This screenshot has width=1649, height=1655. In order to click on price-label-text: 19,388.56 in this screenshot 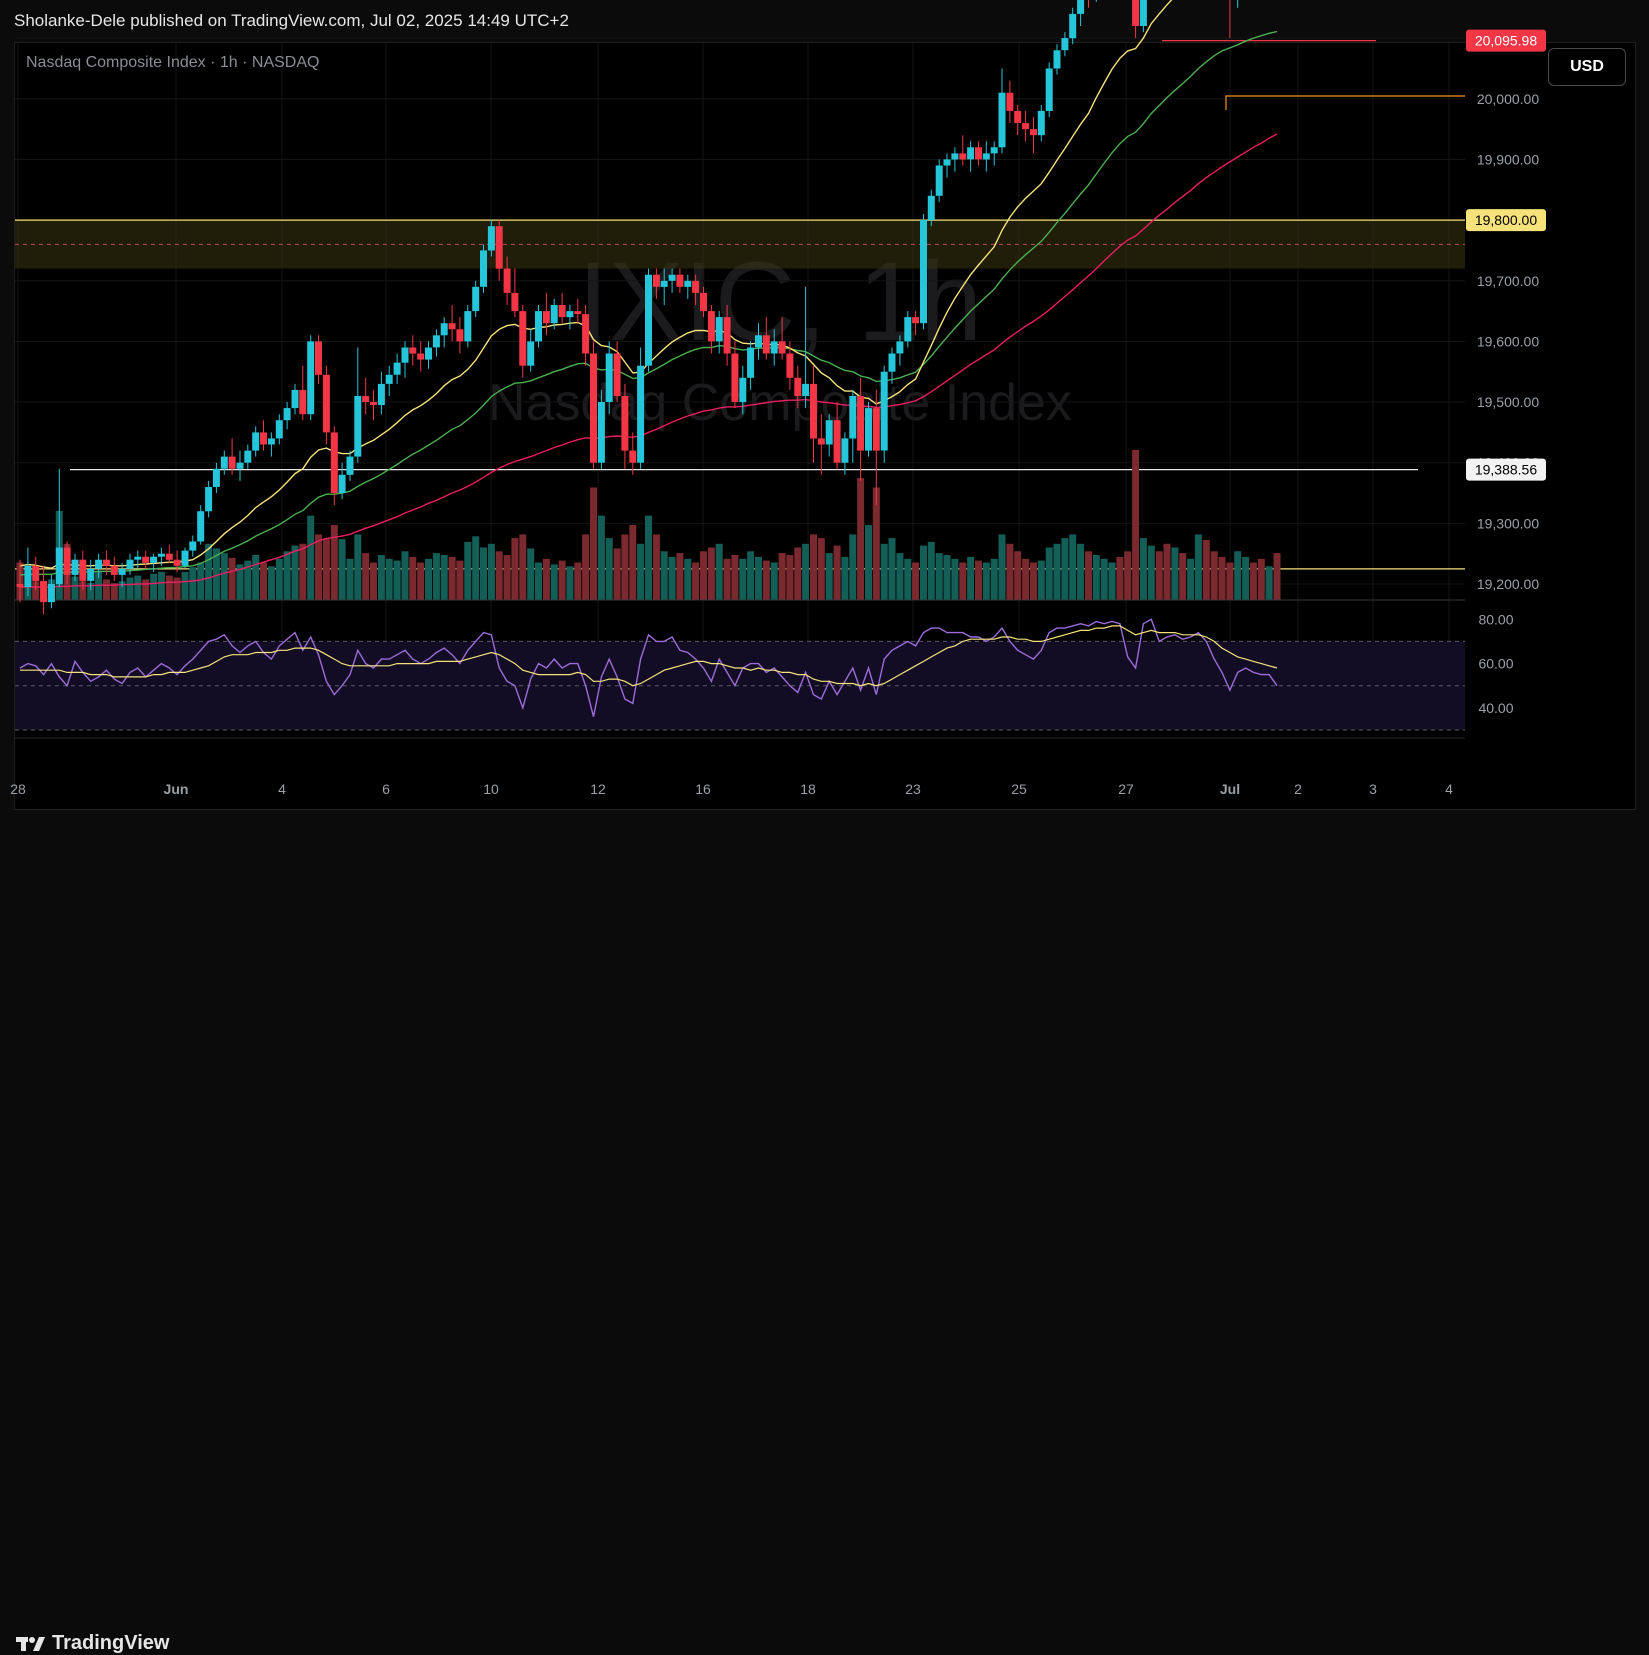, I will do `click(1506, 470)`.